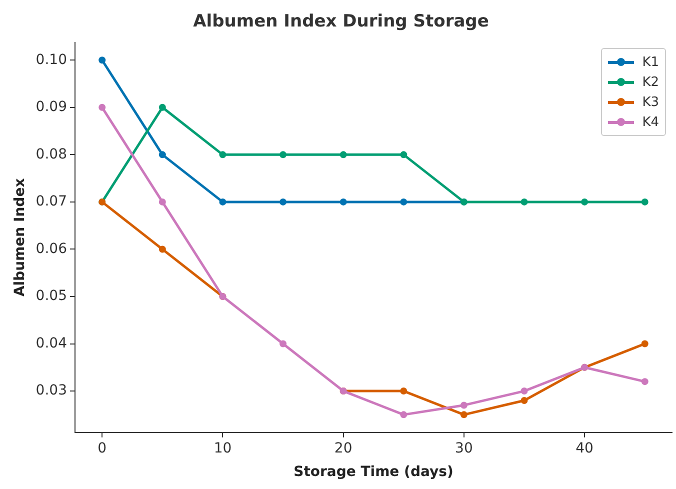  I want to click on x-tick-label: 30, so click(464, 448).